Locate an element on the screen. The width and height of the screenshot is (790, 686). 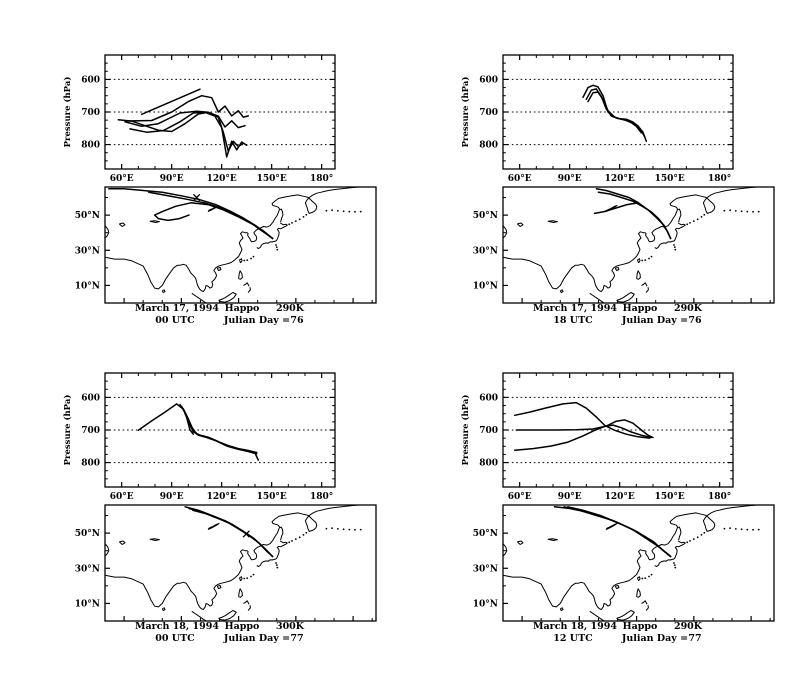
caption-theta: 300K is located at coordinates (290, 626).